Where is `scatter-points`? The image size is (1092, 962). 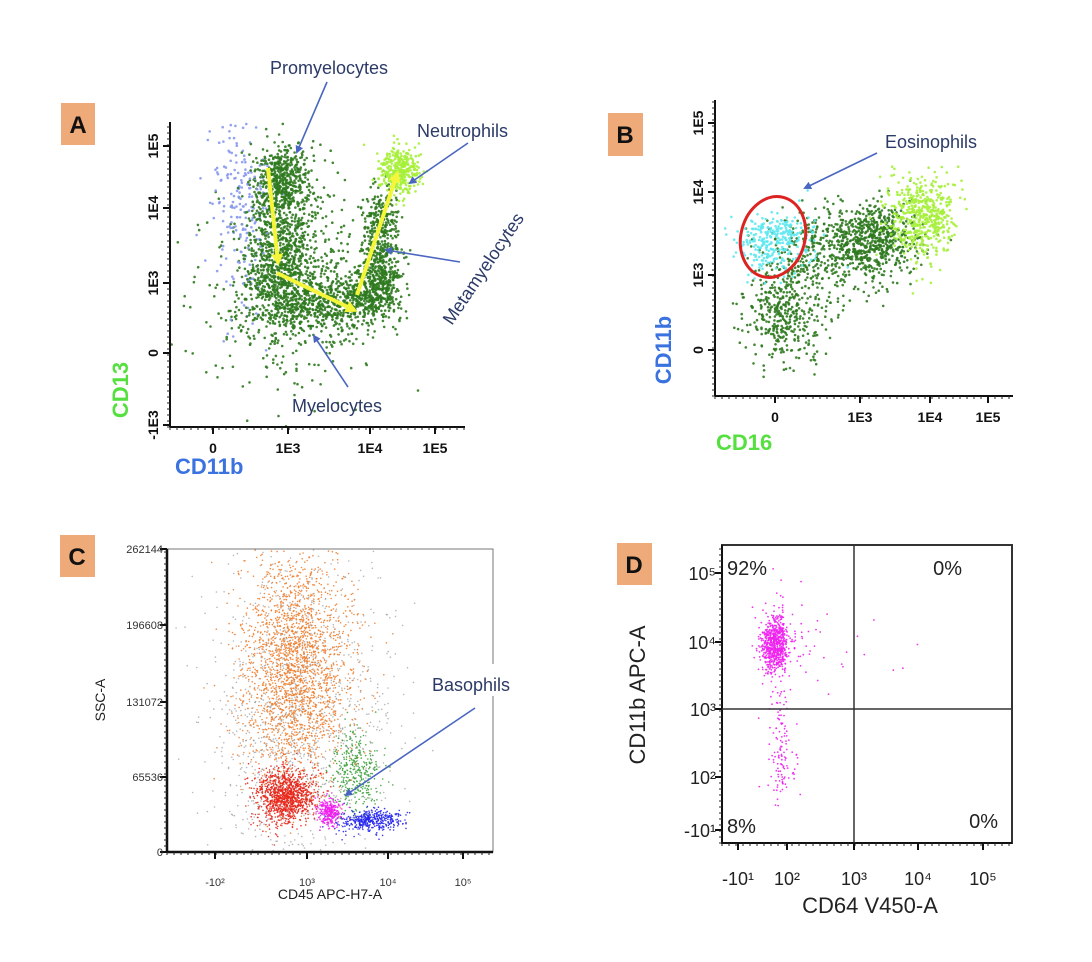
scatter-points is located at coordinates (845, 272).